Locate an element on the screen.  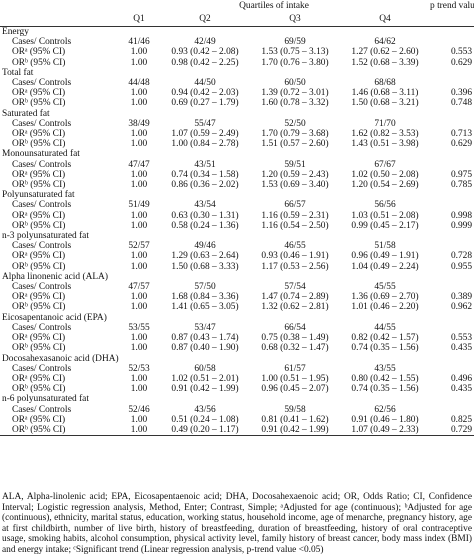
p-value: 0.955 is located at coordinates (461, 266).